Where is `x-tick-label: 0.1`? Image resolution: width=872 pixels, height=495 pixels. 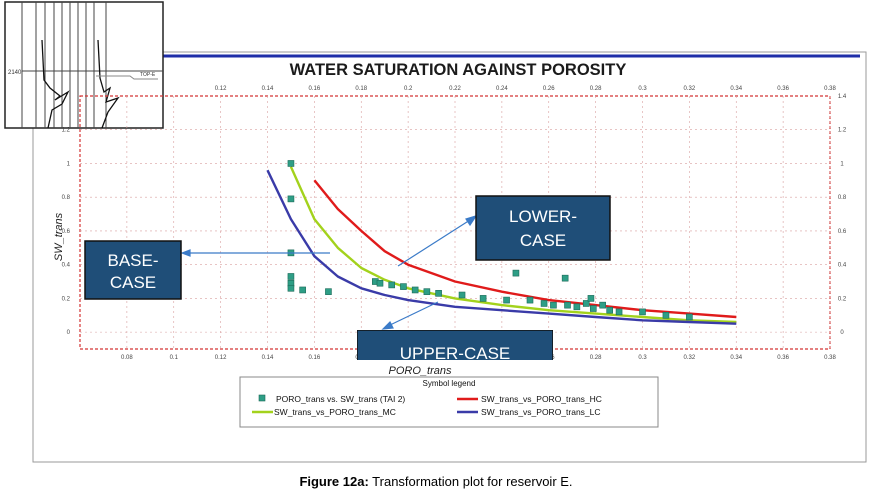 x-tick-label: 0.1 is located at coordinates (174, 358).